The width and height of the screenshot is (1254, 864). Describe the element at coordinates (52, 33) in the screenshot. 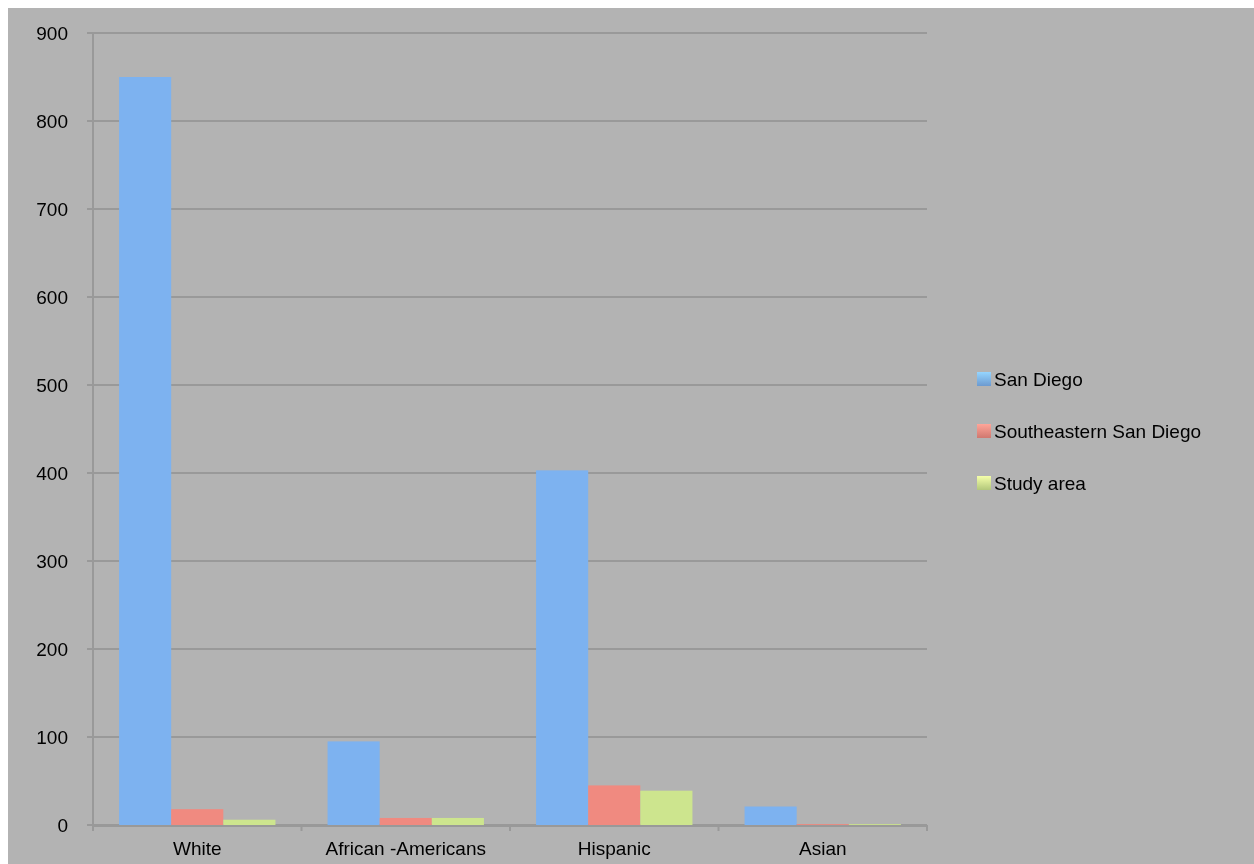

I see `y-tick-label: 900` at that location.